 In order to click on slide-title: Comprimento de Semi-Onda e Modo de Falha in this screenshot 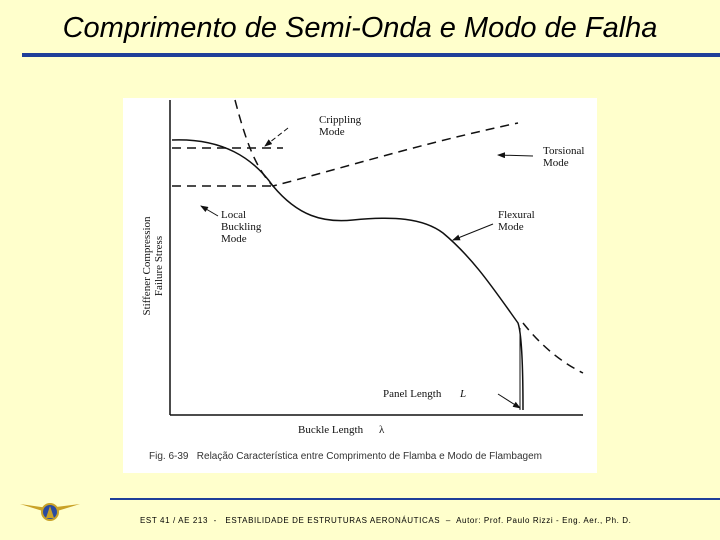, I will do `click(360, 28)`.